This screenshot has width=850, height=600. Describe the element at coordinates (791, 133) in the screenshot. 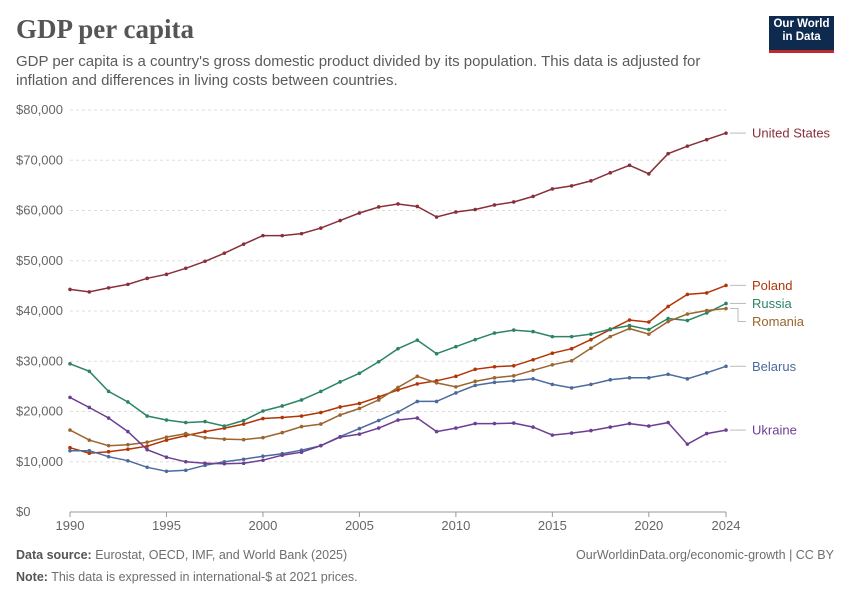

I see `series-label-united-states: United States` at that location.